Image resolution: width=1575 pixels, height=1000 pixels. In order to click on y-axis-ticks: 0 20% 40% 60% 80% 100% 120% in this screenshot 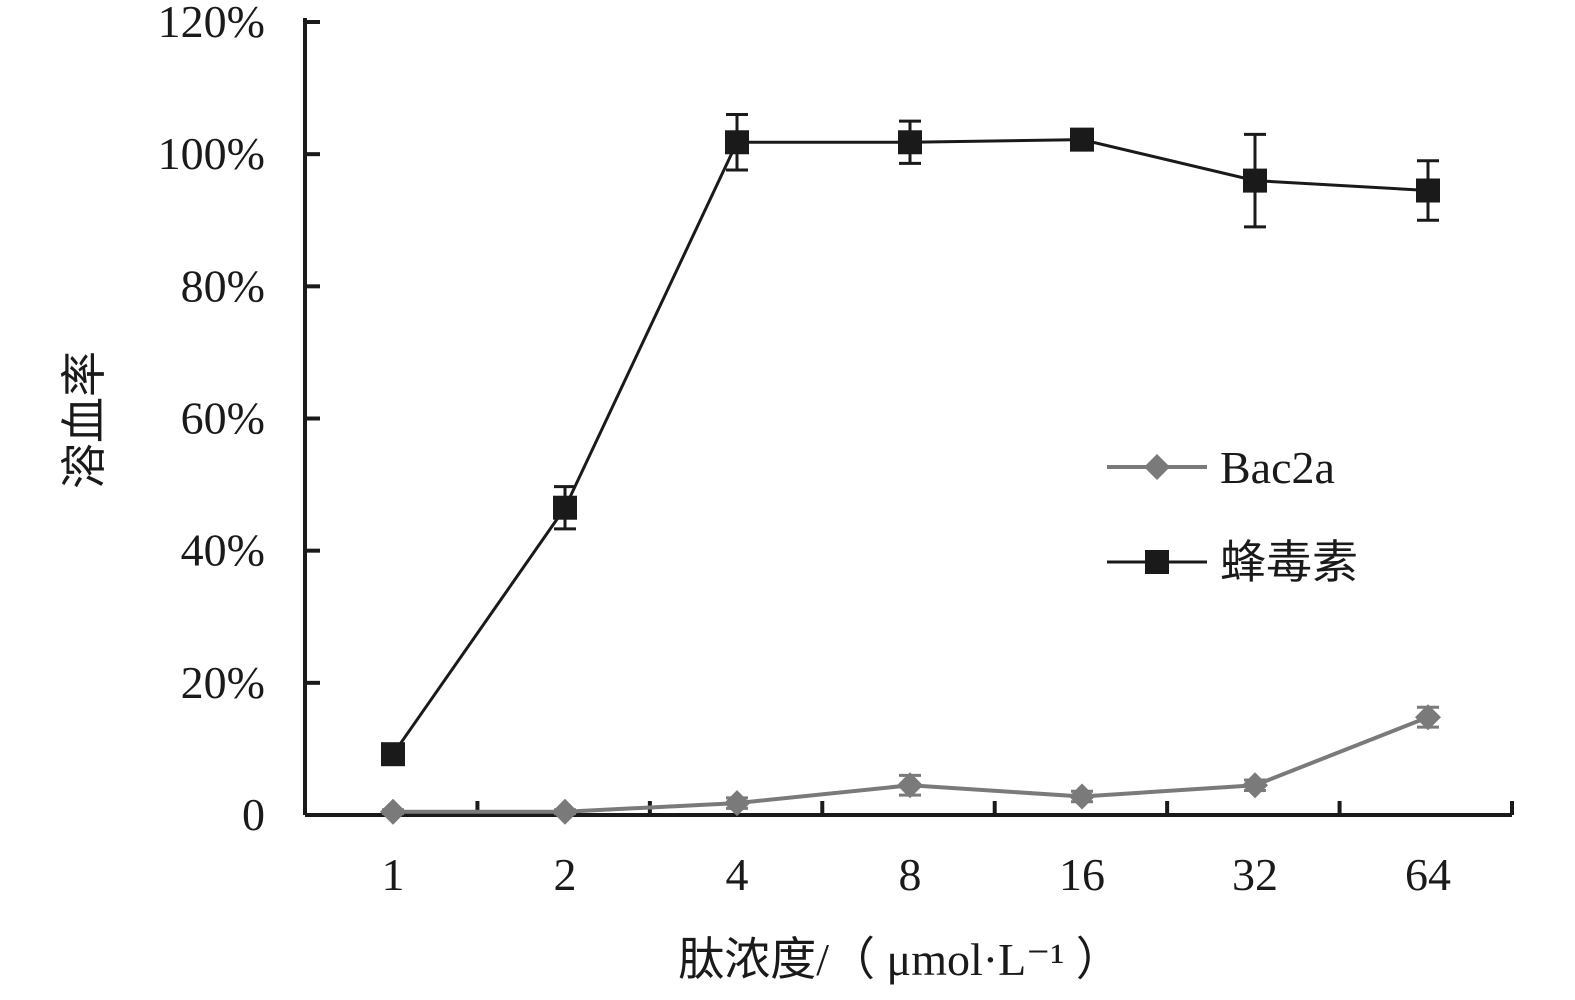, I will do `click(239, 420)`.